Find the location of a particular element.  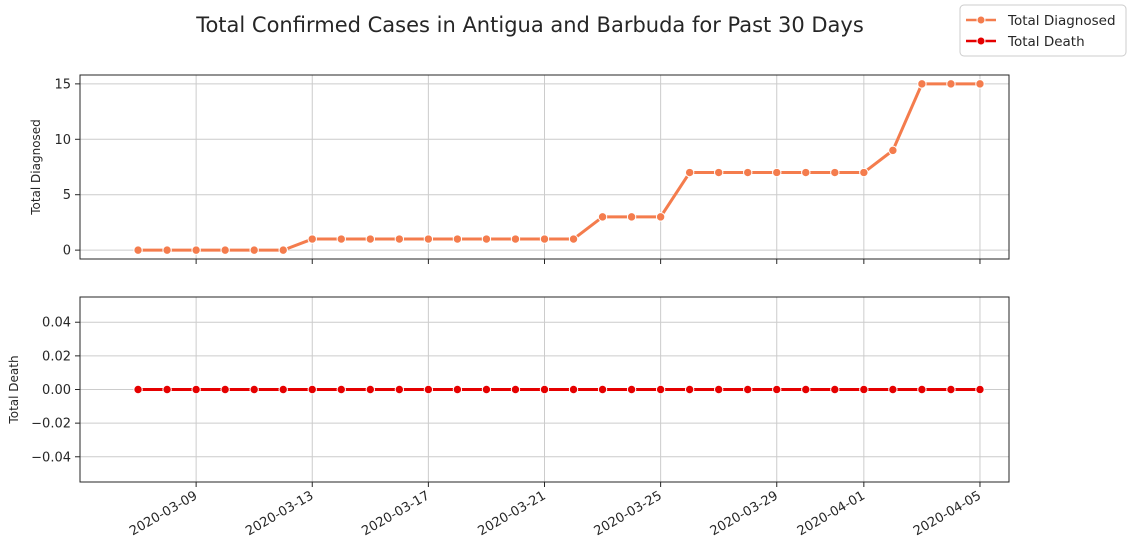

y-tick-label: 0.04 is located at coordinates (56, 323).